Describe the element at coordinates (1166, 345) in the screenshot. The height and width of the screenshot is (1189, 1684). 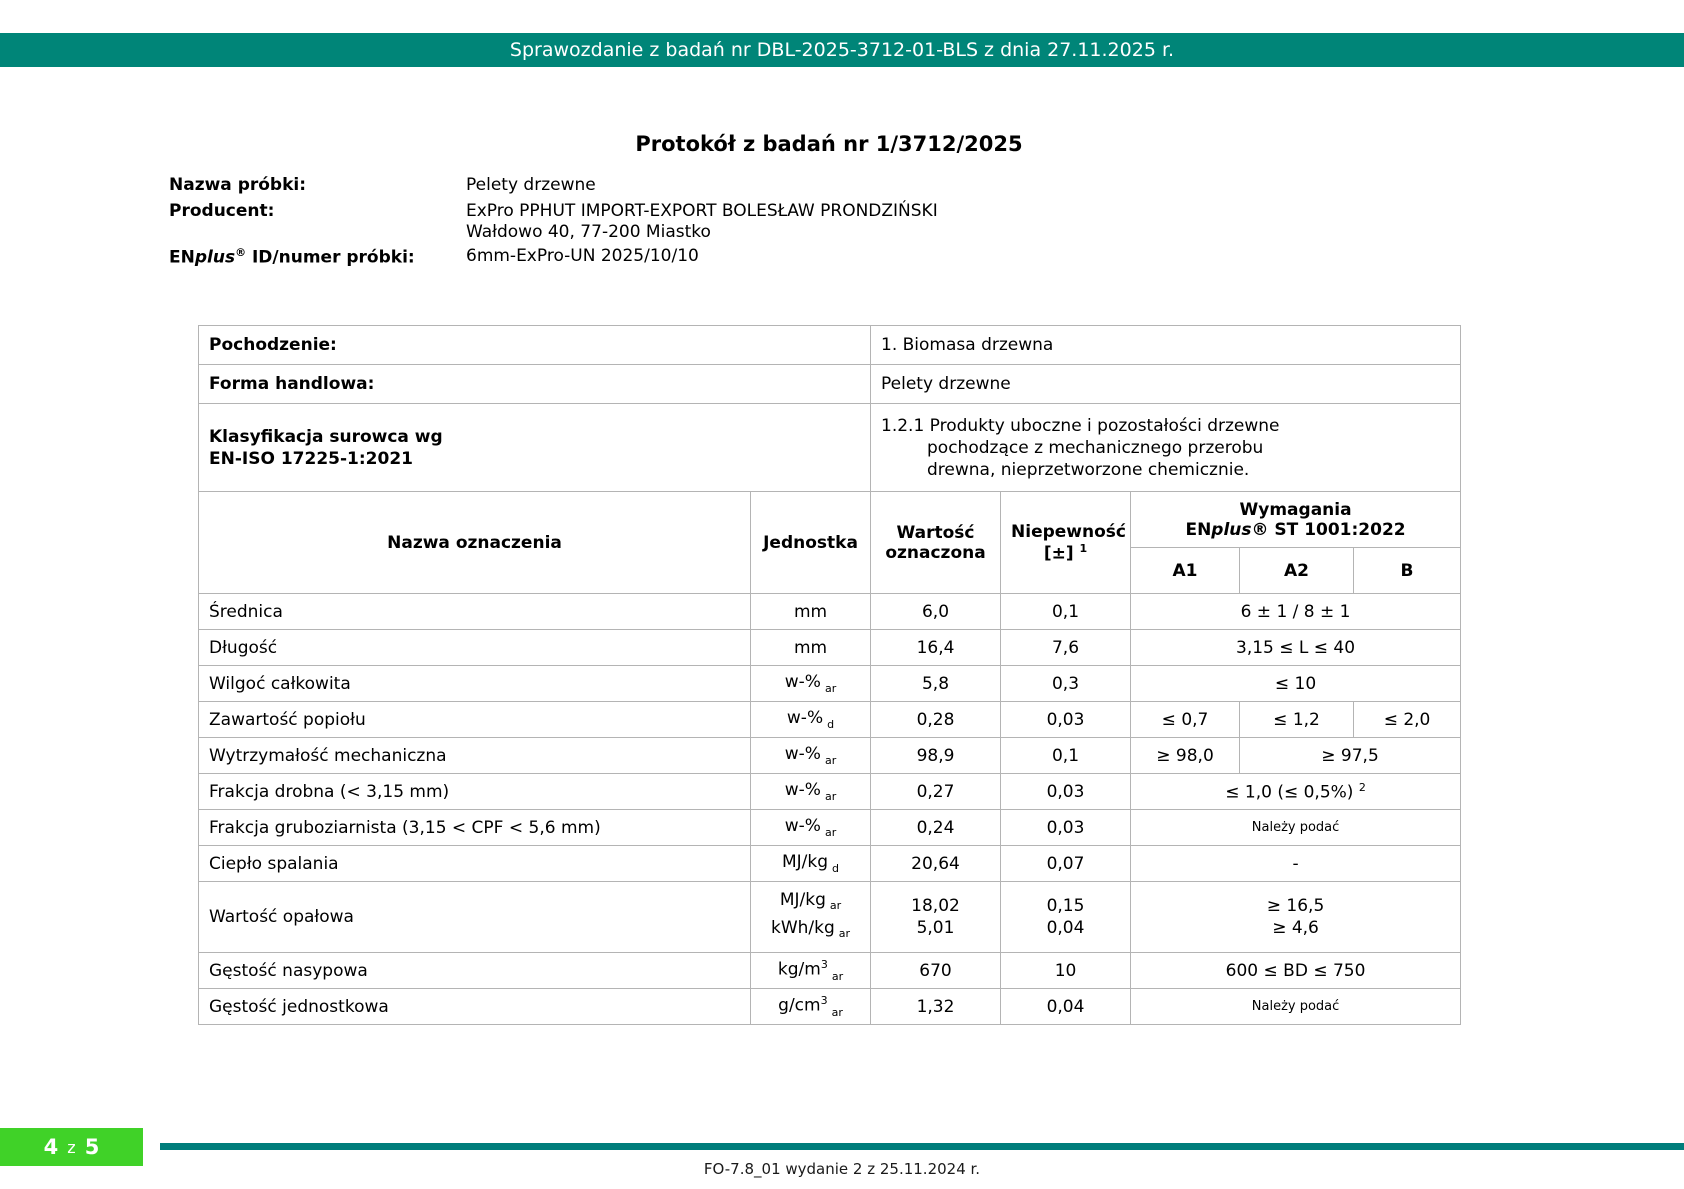
I see `origin-value: 1. Biomasa drzewna` at that location.